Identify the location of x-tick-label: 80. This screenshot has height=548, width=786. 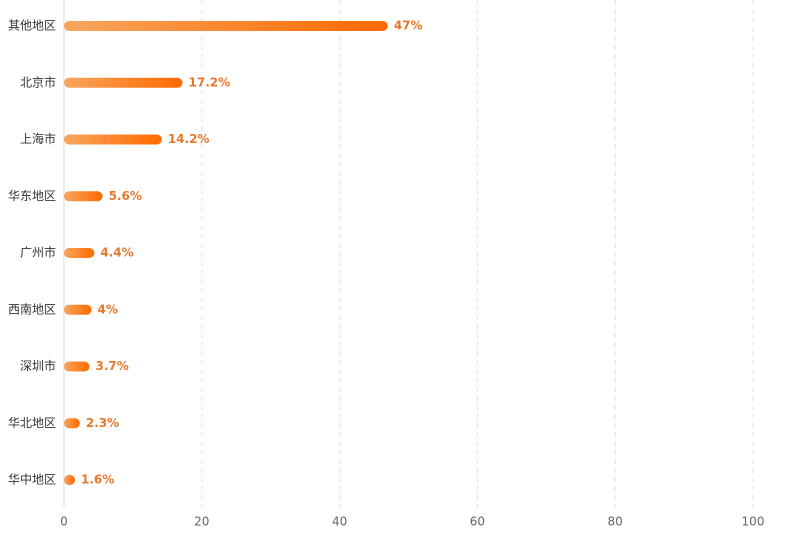
(615, 522).